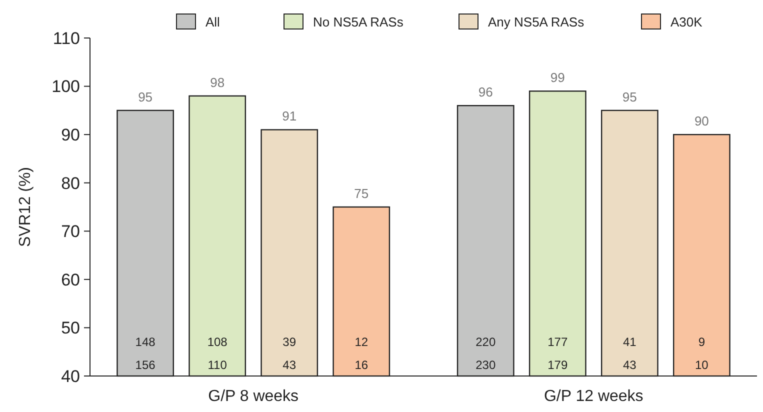  Describe the element at coordinates (629, 353) in the screenshot. I see `annotation: 41 43` at that location.